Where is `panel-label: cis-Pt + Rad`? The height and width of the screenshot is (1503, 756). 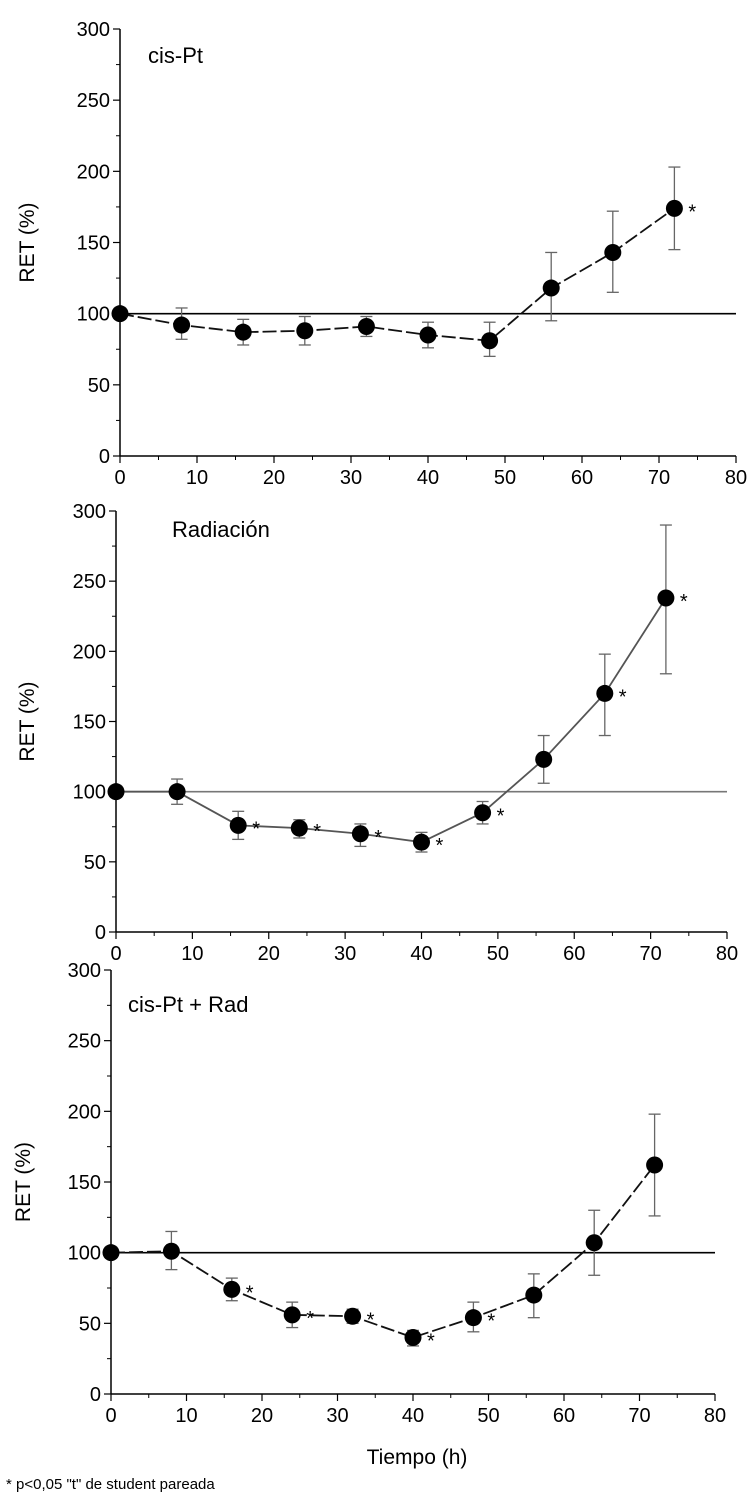
panel-label: cis-Pt + Rad is located at coordinates (188, 1004).